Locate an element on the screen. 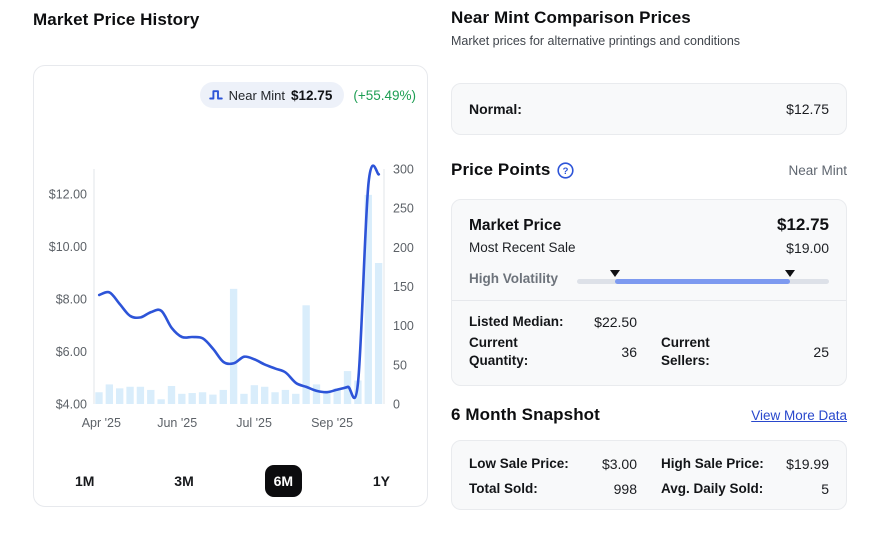 The width and height of the screenshot is (894, 534). high-sale-price-label: High Sale Price: is located at coordinates (712, 463).